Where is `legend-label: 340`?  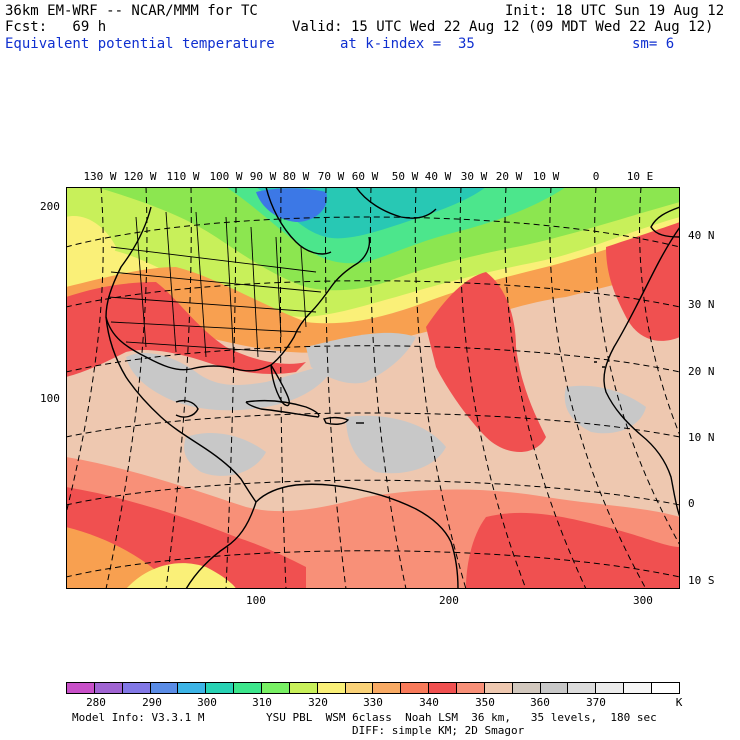 legend-label: 340 is located at coordinates (429, 702).